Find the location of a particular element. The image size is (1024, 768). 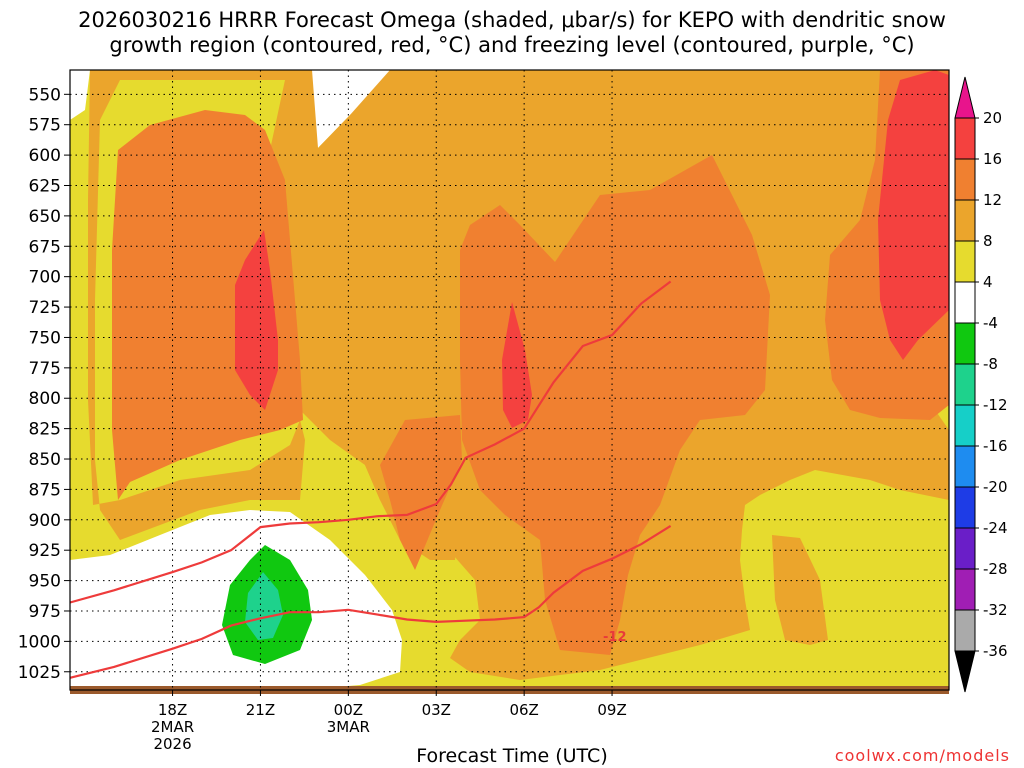

contour-label-minus12: -12 is located at coordinates (615, 637).